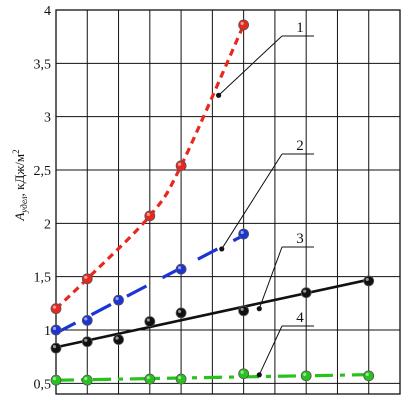  I want to click on y-tick-label: 3,5, so click(43, 64).